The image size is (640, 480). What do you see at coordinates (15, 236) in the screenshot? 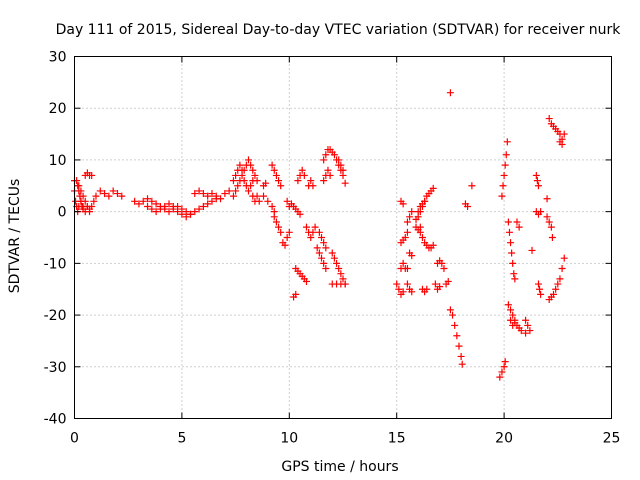
I see `y-axis-label: SDTVAR / TECUs` at bounding box center [15, 236].